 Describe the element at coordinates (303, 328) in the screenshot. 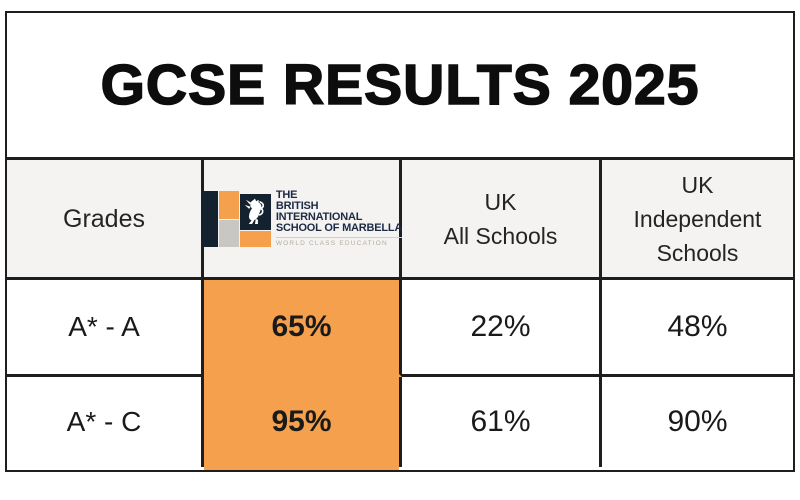

I see `school-value-a-star-a: 65%` at that location.